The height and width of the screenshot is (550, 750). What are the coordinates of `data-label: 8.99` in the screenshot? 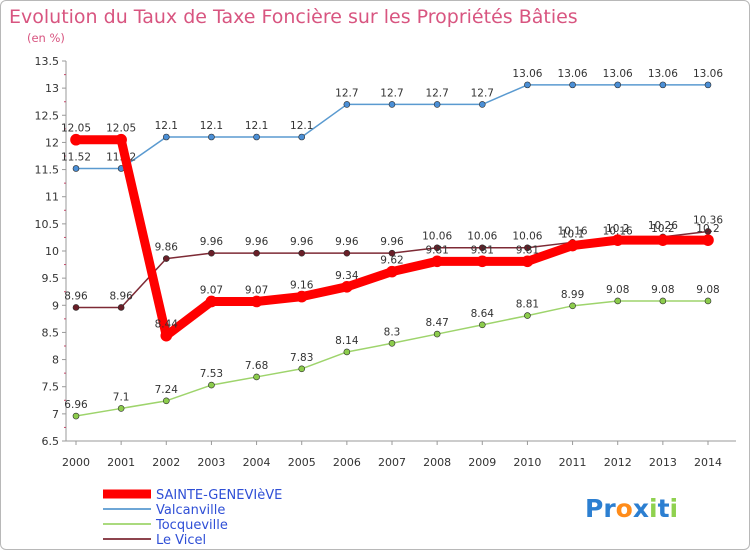 It's located at (572, 295).